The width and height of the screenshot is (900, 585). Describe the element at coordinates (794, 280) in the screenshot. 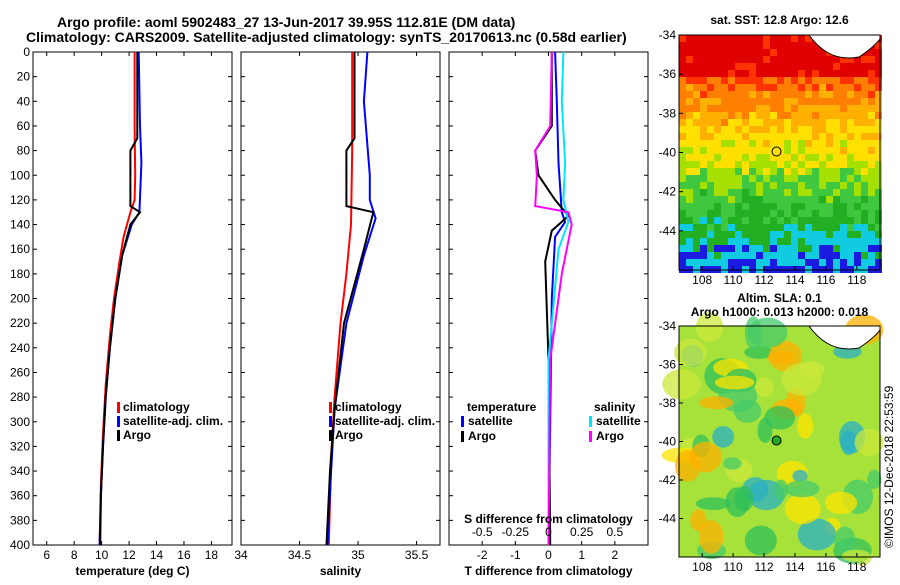

I see `lon-tick-label: 114` at that location.